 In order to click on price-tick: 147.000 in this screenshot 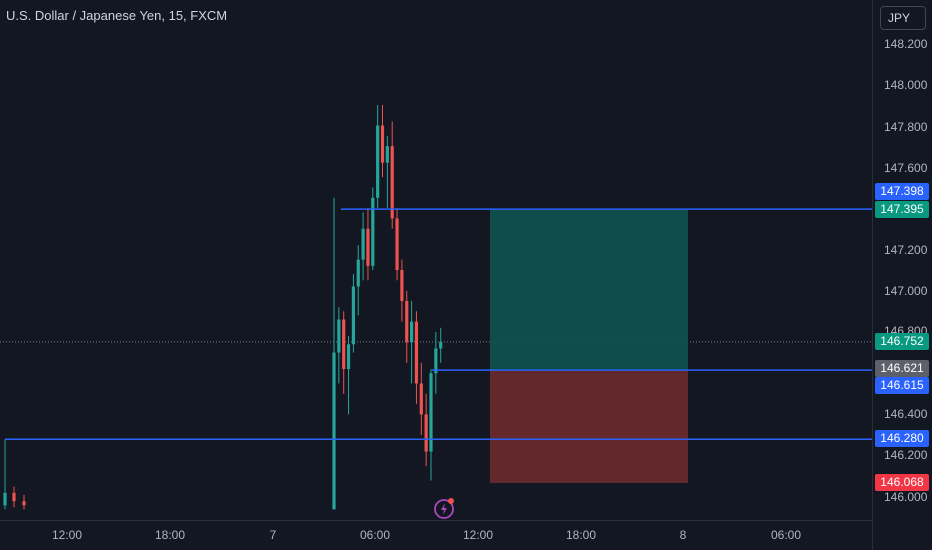, I will do `click(906, 291)`.